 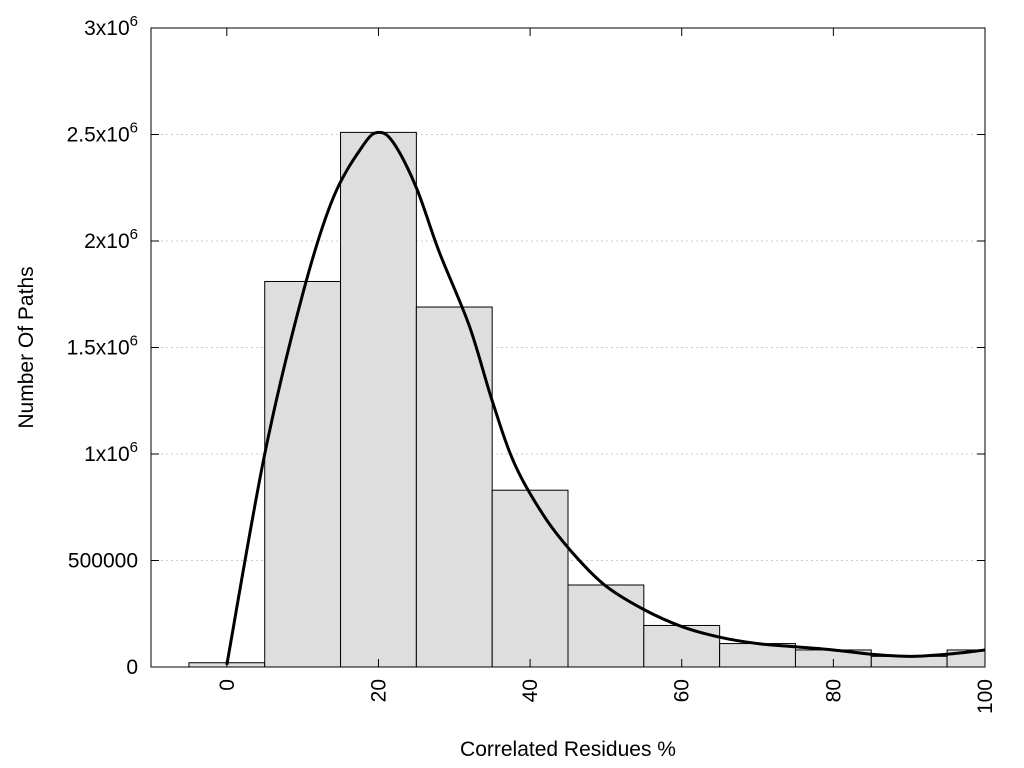 What do you see at coordinates (103, 561) in the screenshot?
I see `y-tick-label: 500000` at bounding box center [103, 561].